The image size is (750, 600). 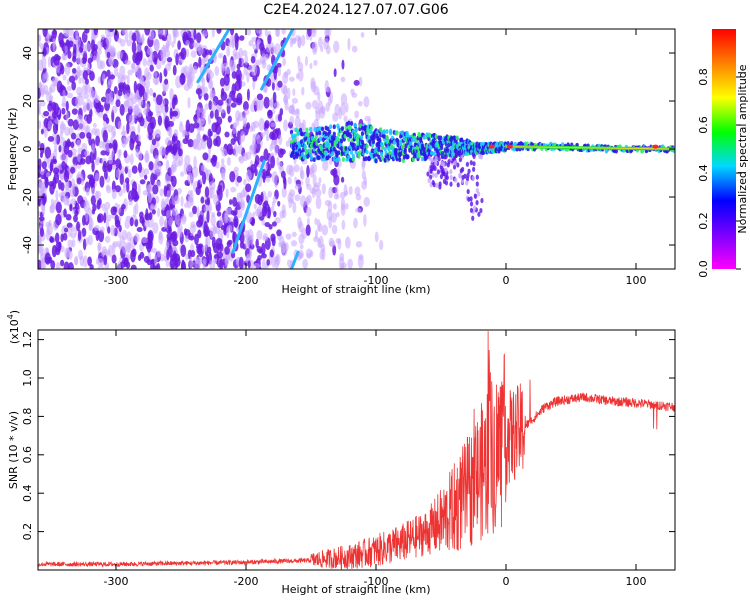 I want to click on spectrogram-streak, so click(x=213, y=56).